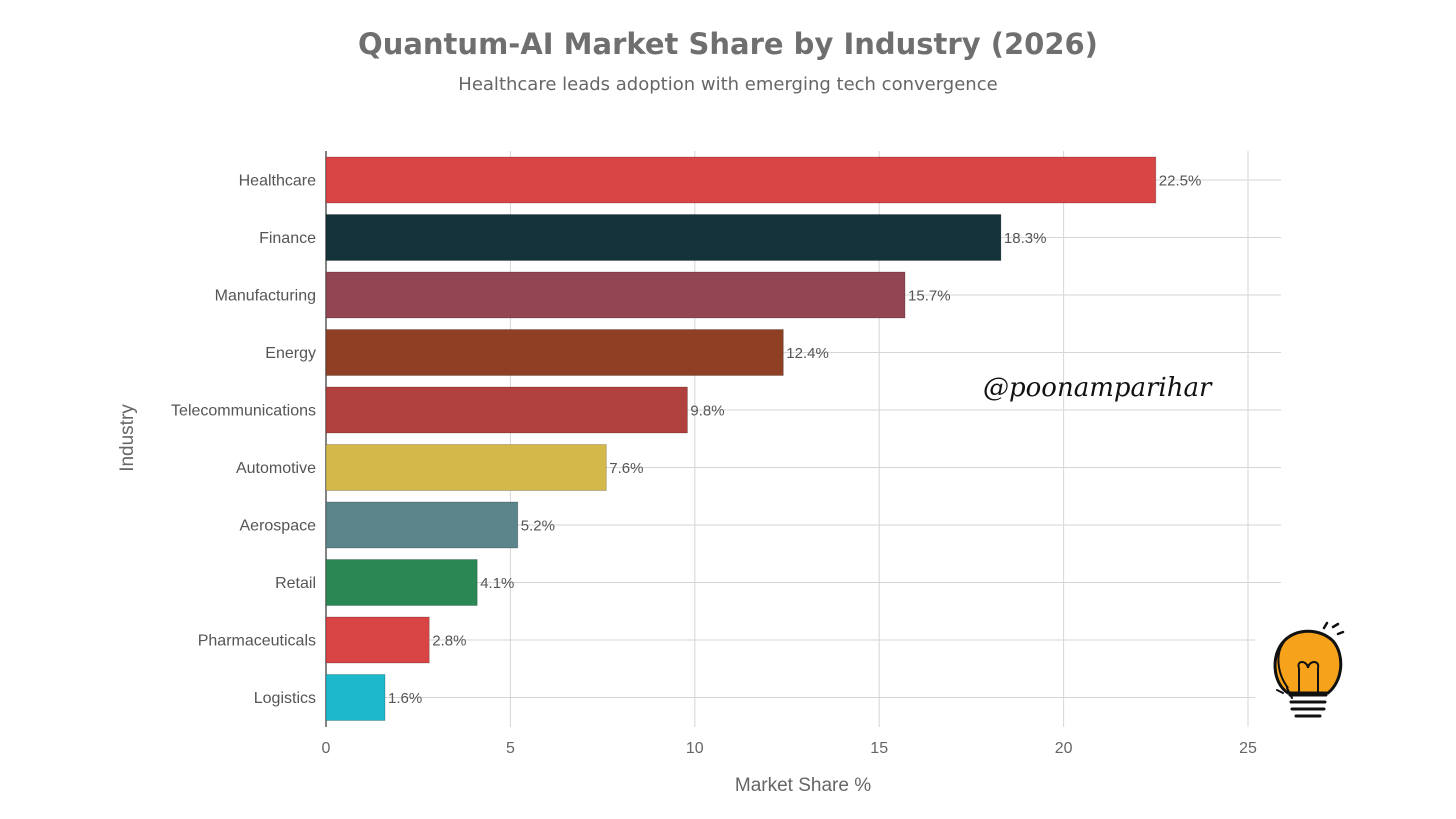 This screenshot has height=819, width=1456. I want to click on value-label: 1.6%, so click(405, 698).